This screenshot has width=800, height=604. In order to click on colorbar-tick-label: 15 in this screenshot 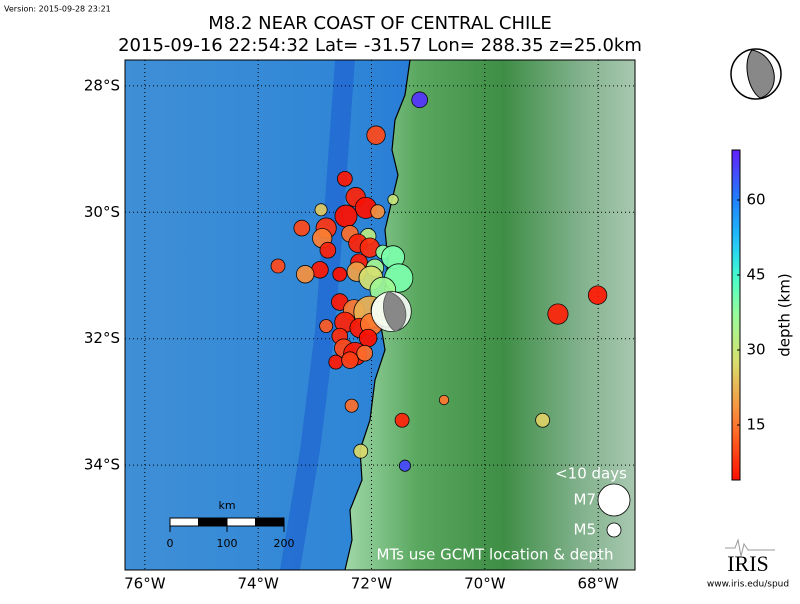, I will do `click(755, 425)`.